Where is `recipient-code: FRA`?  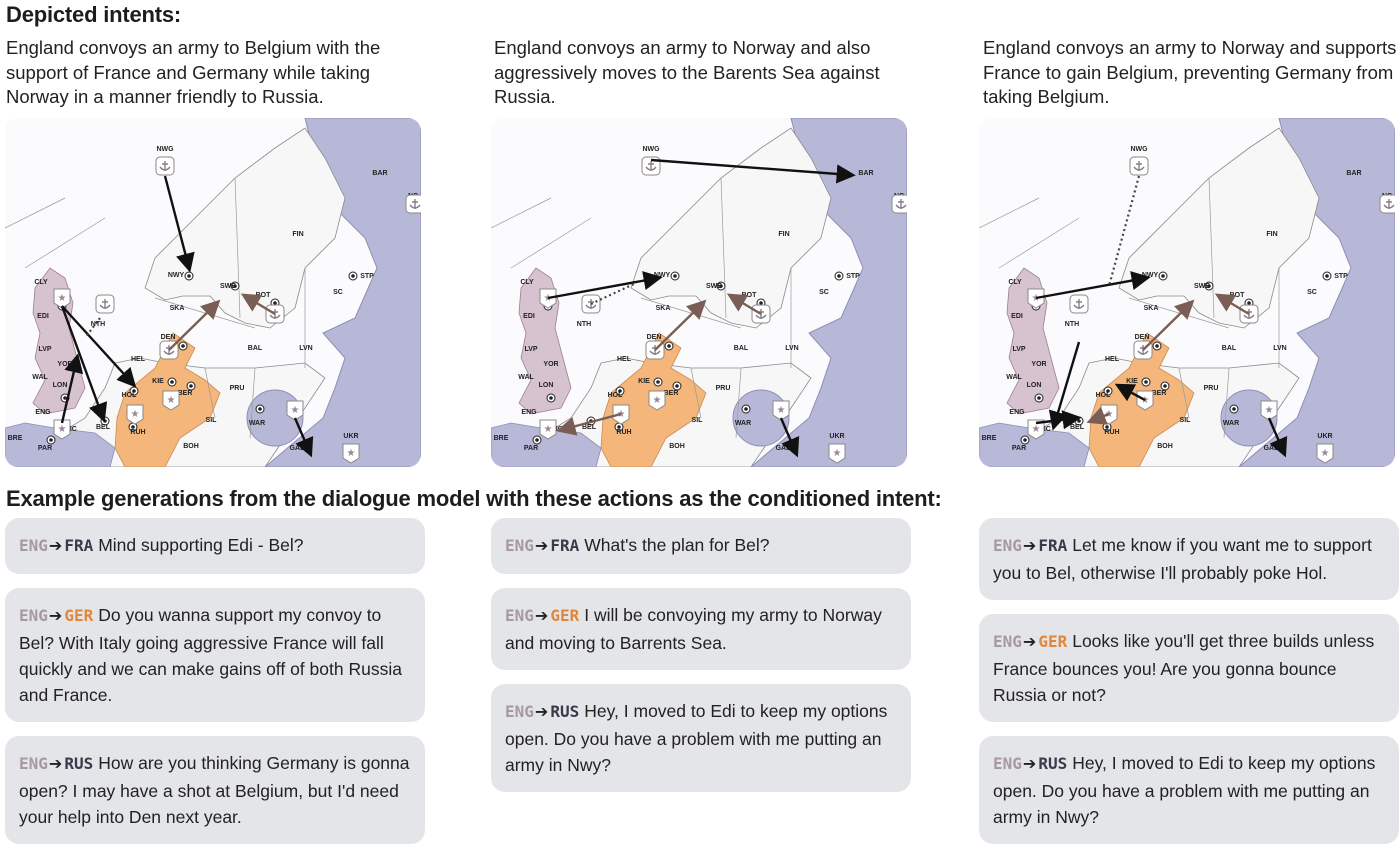
recipient-code: FRA is located at coordinates (1053, 545).